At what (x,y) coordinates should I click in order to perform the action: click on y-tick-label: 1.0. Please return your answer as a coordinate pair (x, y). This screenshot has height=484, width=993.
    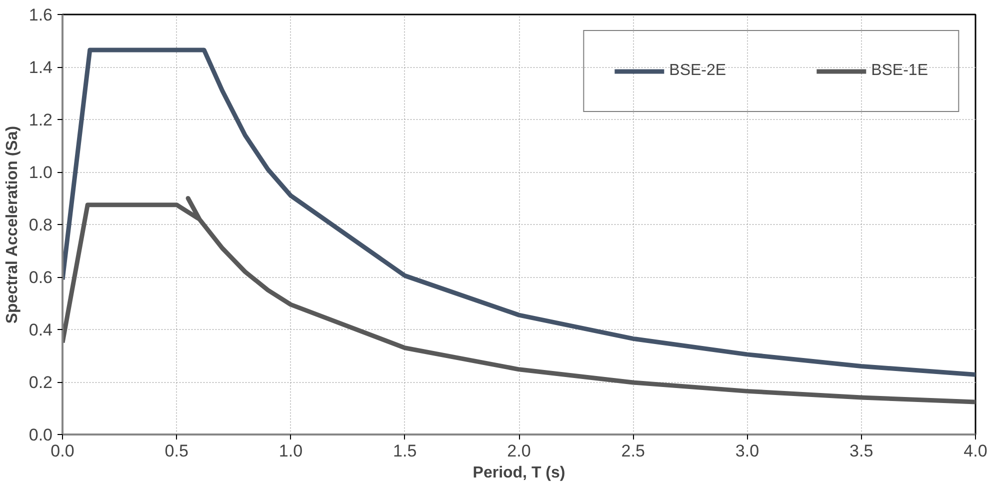
    Looking at the image, I should click on (40, 172).